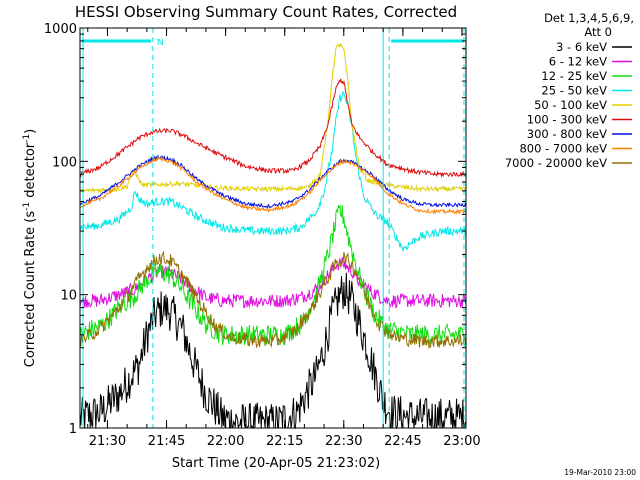 Image resolution: width=640 pixels, height=480 pixels. What do you see at coordinates (581, 47) in the screenshot?
I see `legend-label-3-6kev: 3 - 6 keV` at bounding box center [581, 47].